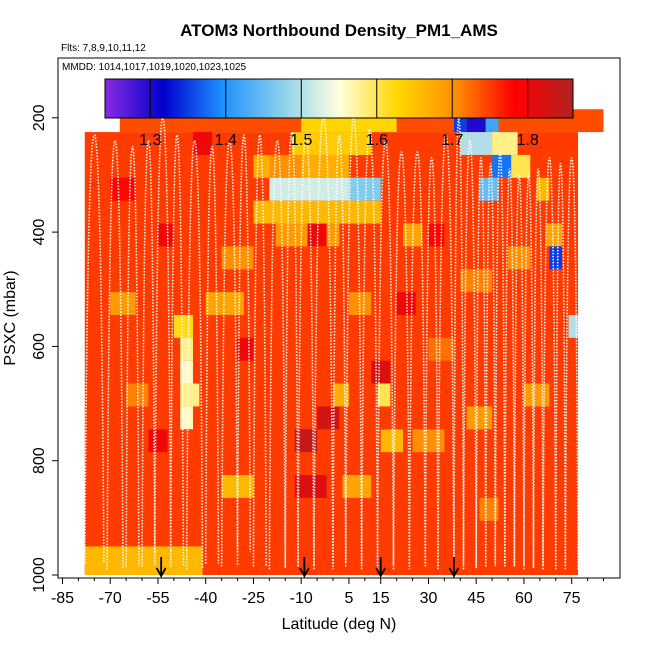 This screenshot has width=650, height=650. What do you see at coordinates (226, 140) in the screenshot?
I see `colorbar-tick-label: 1.4` at bounding box center [226, 140].